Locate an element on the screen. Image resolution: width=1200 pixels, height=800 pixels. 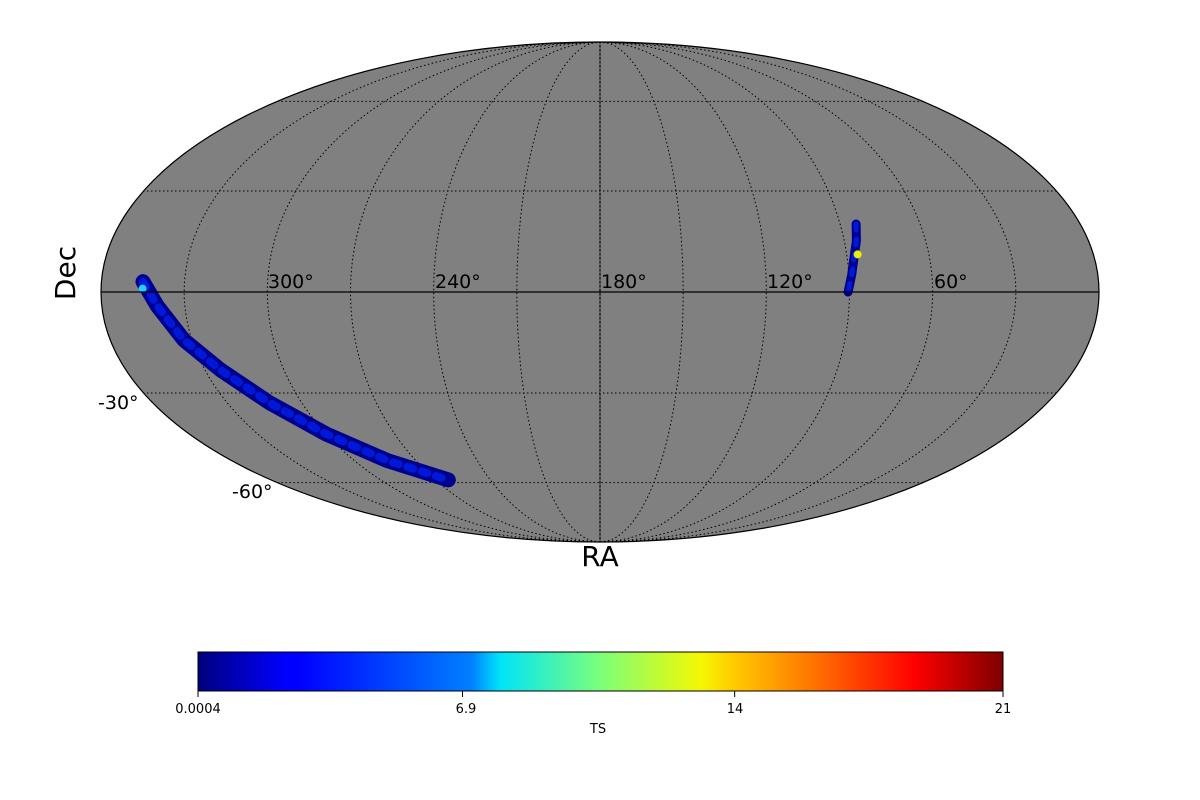
dec-tick-label: -30° is located at coordinates (118, 403).